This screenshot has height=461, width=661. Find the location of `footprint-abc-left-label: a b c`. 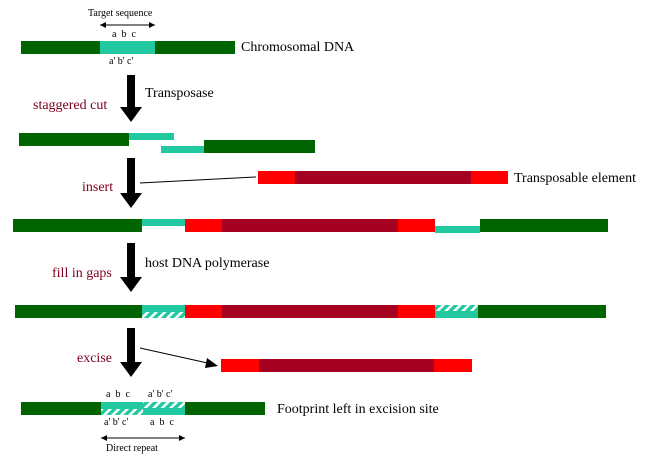

footprint-abc-left-label: a b c is located at coordinates (118, 394).